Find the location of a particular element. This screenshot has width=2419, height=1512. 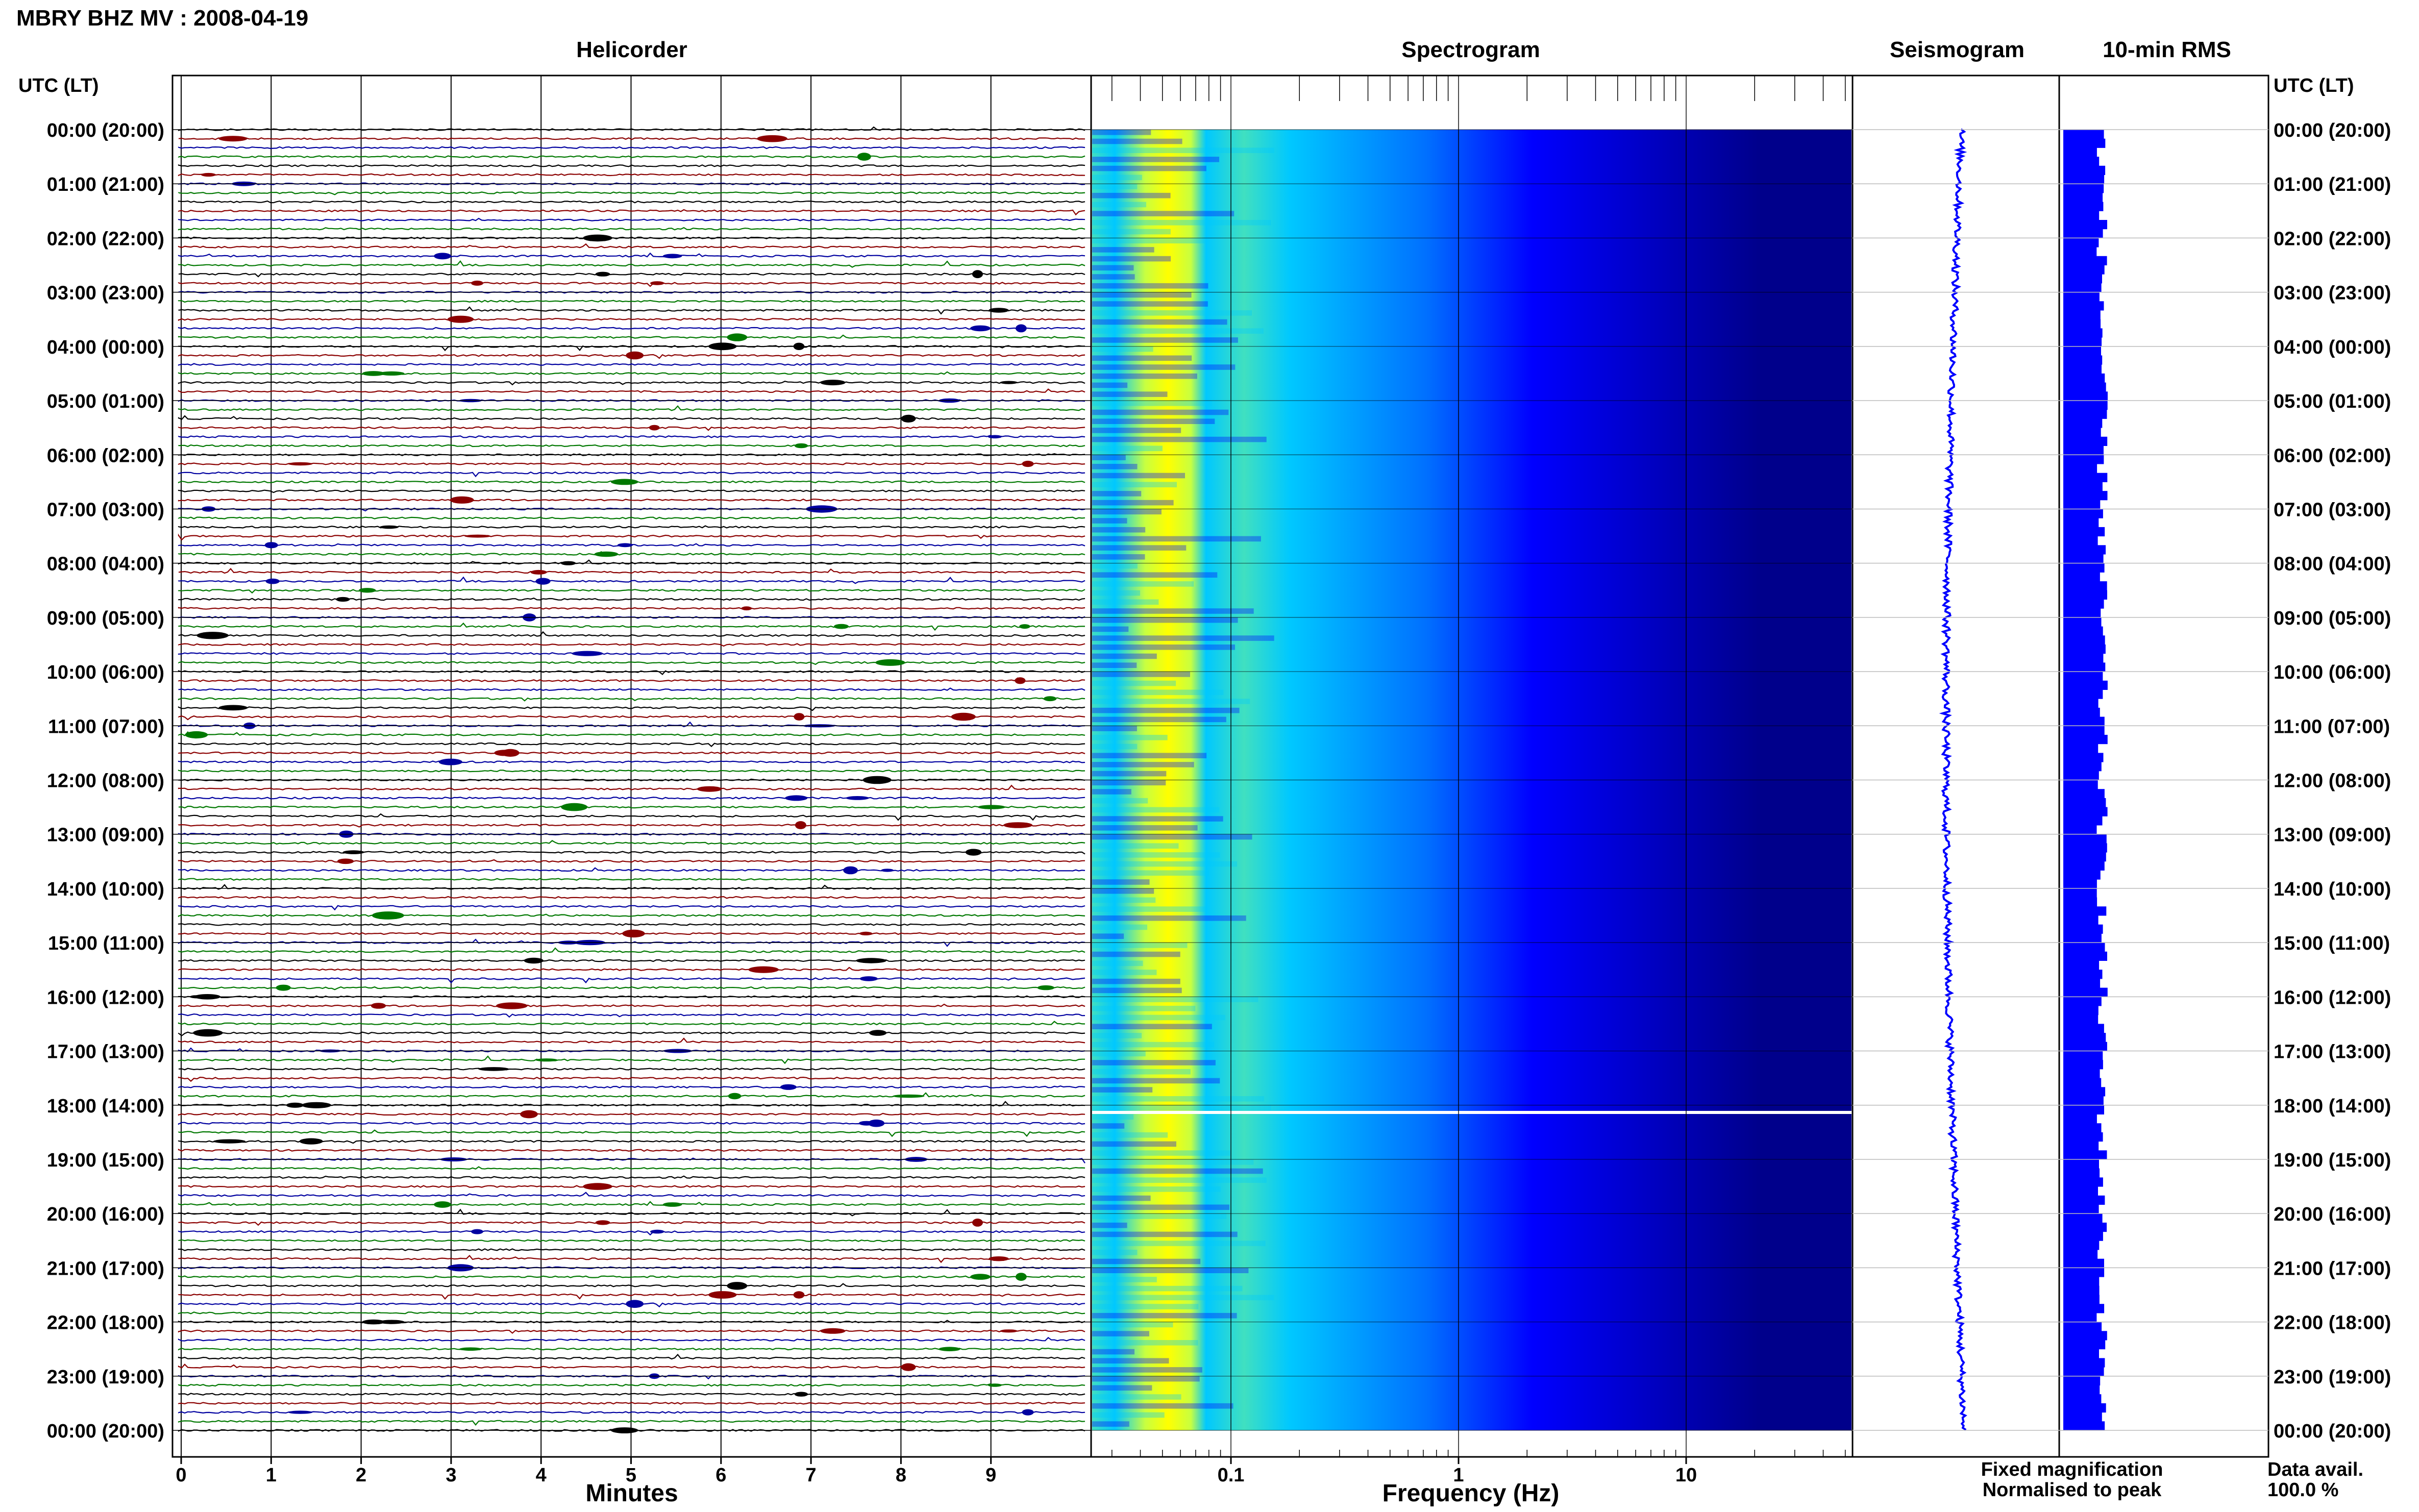

time-label-left: 21:00 (17:00) is located at coordinates (105, 1268).